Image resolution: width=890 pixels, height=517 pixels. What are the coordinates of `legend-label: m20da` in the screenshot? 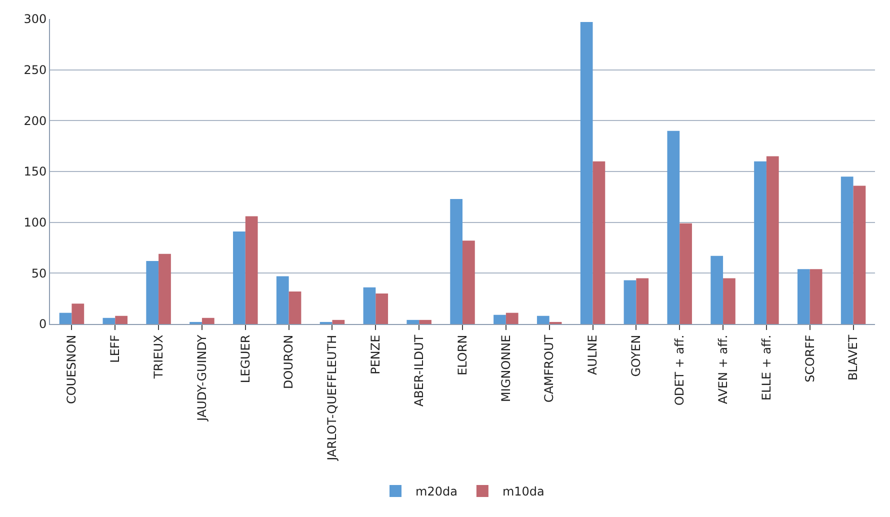 It's located at (437, 491).